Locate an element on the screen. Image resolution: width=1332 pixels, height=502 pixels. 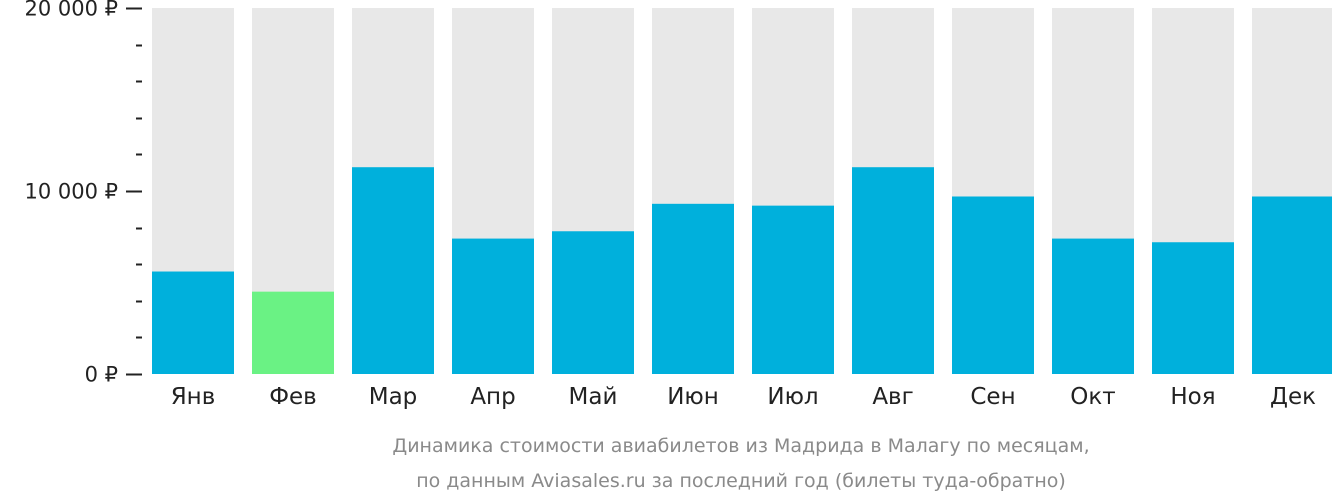
bar-Окт is located at coordinates (1093, 306).